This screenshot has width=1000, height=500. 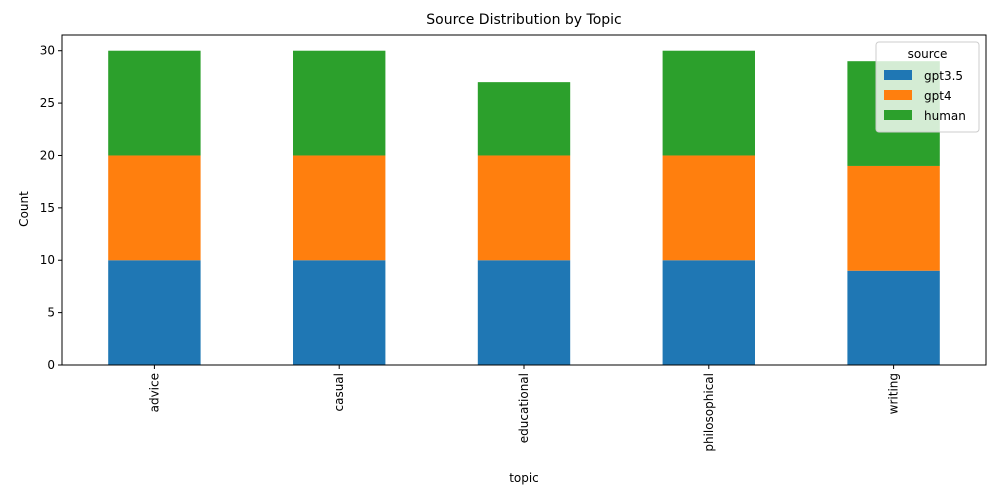 What do you see at coordinates (24, 209) in the screenshot?
I see `y-axis-label: Count` at bounding box center [24, 209].